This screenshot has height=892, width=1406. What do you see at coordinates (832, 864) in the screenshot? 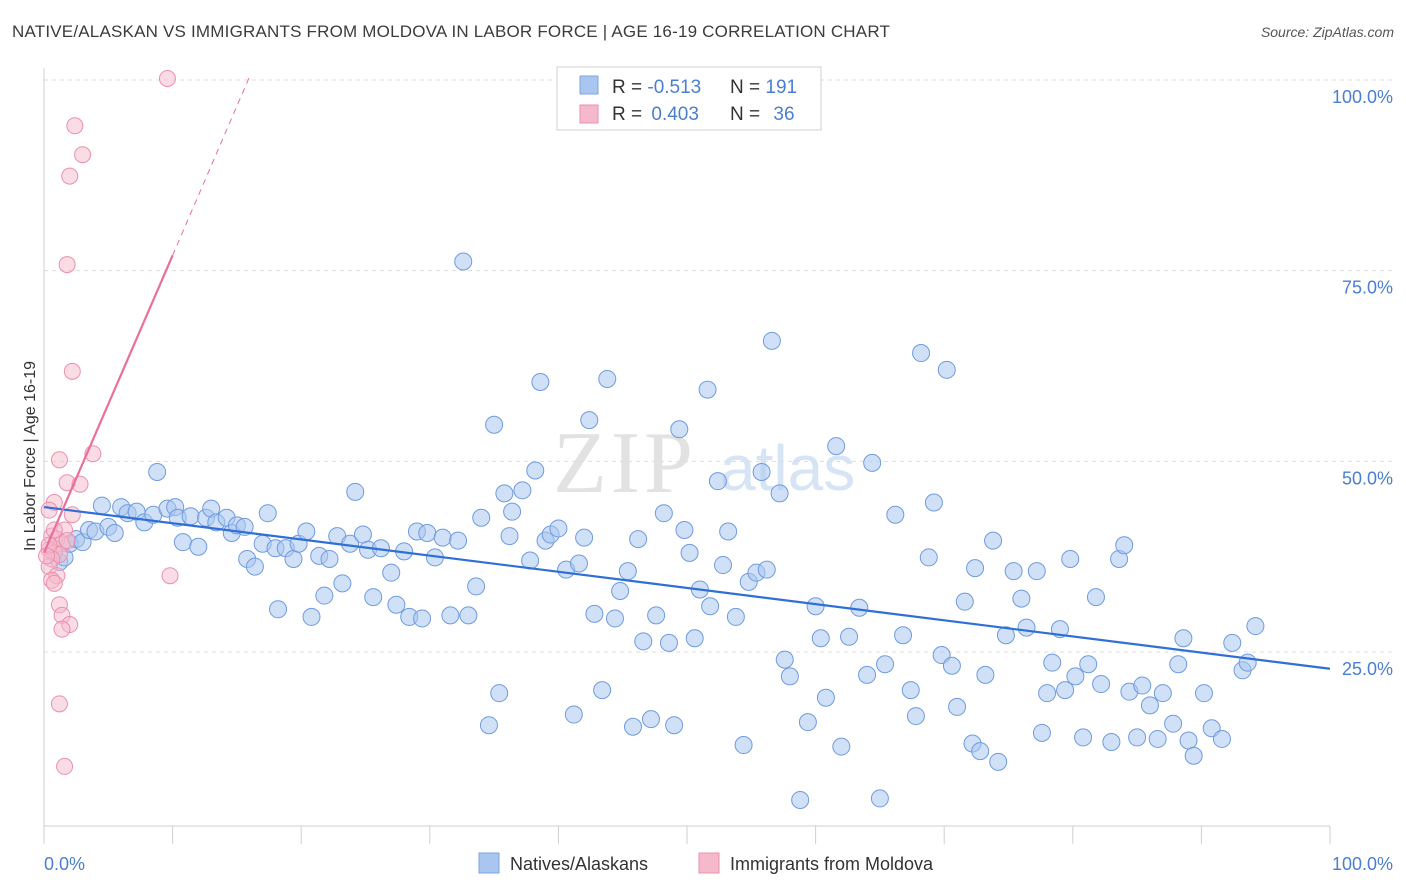
I see `bottom-legend-label-moldova: Immigrants from Moldova` at bounding box center [832, 864].